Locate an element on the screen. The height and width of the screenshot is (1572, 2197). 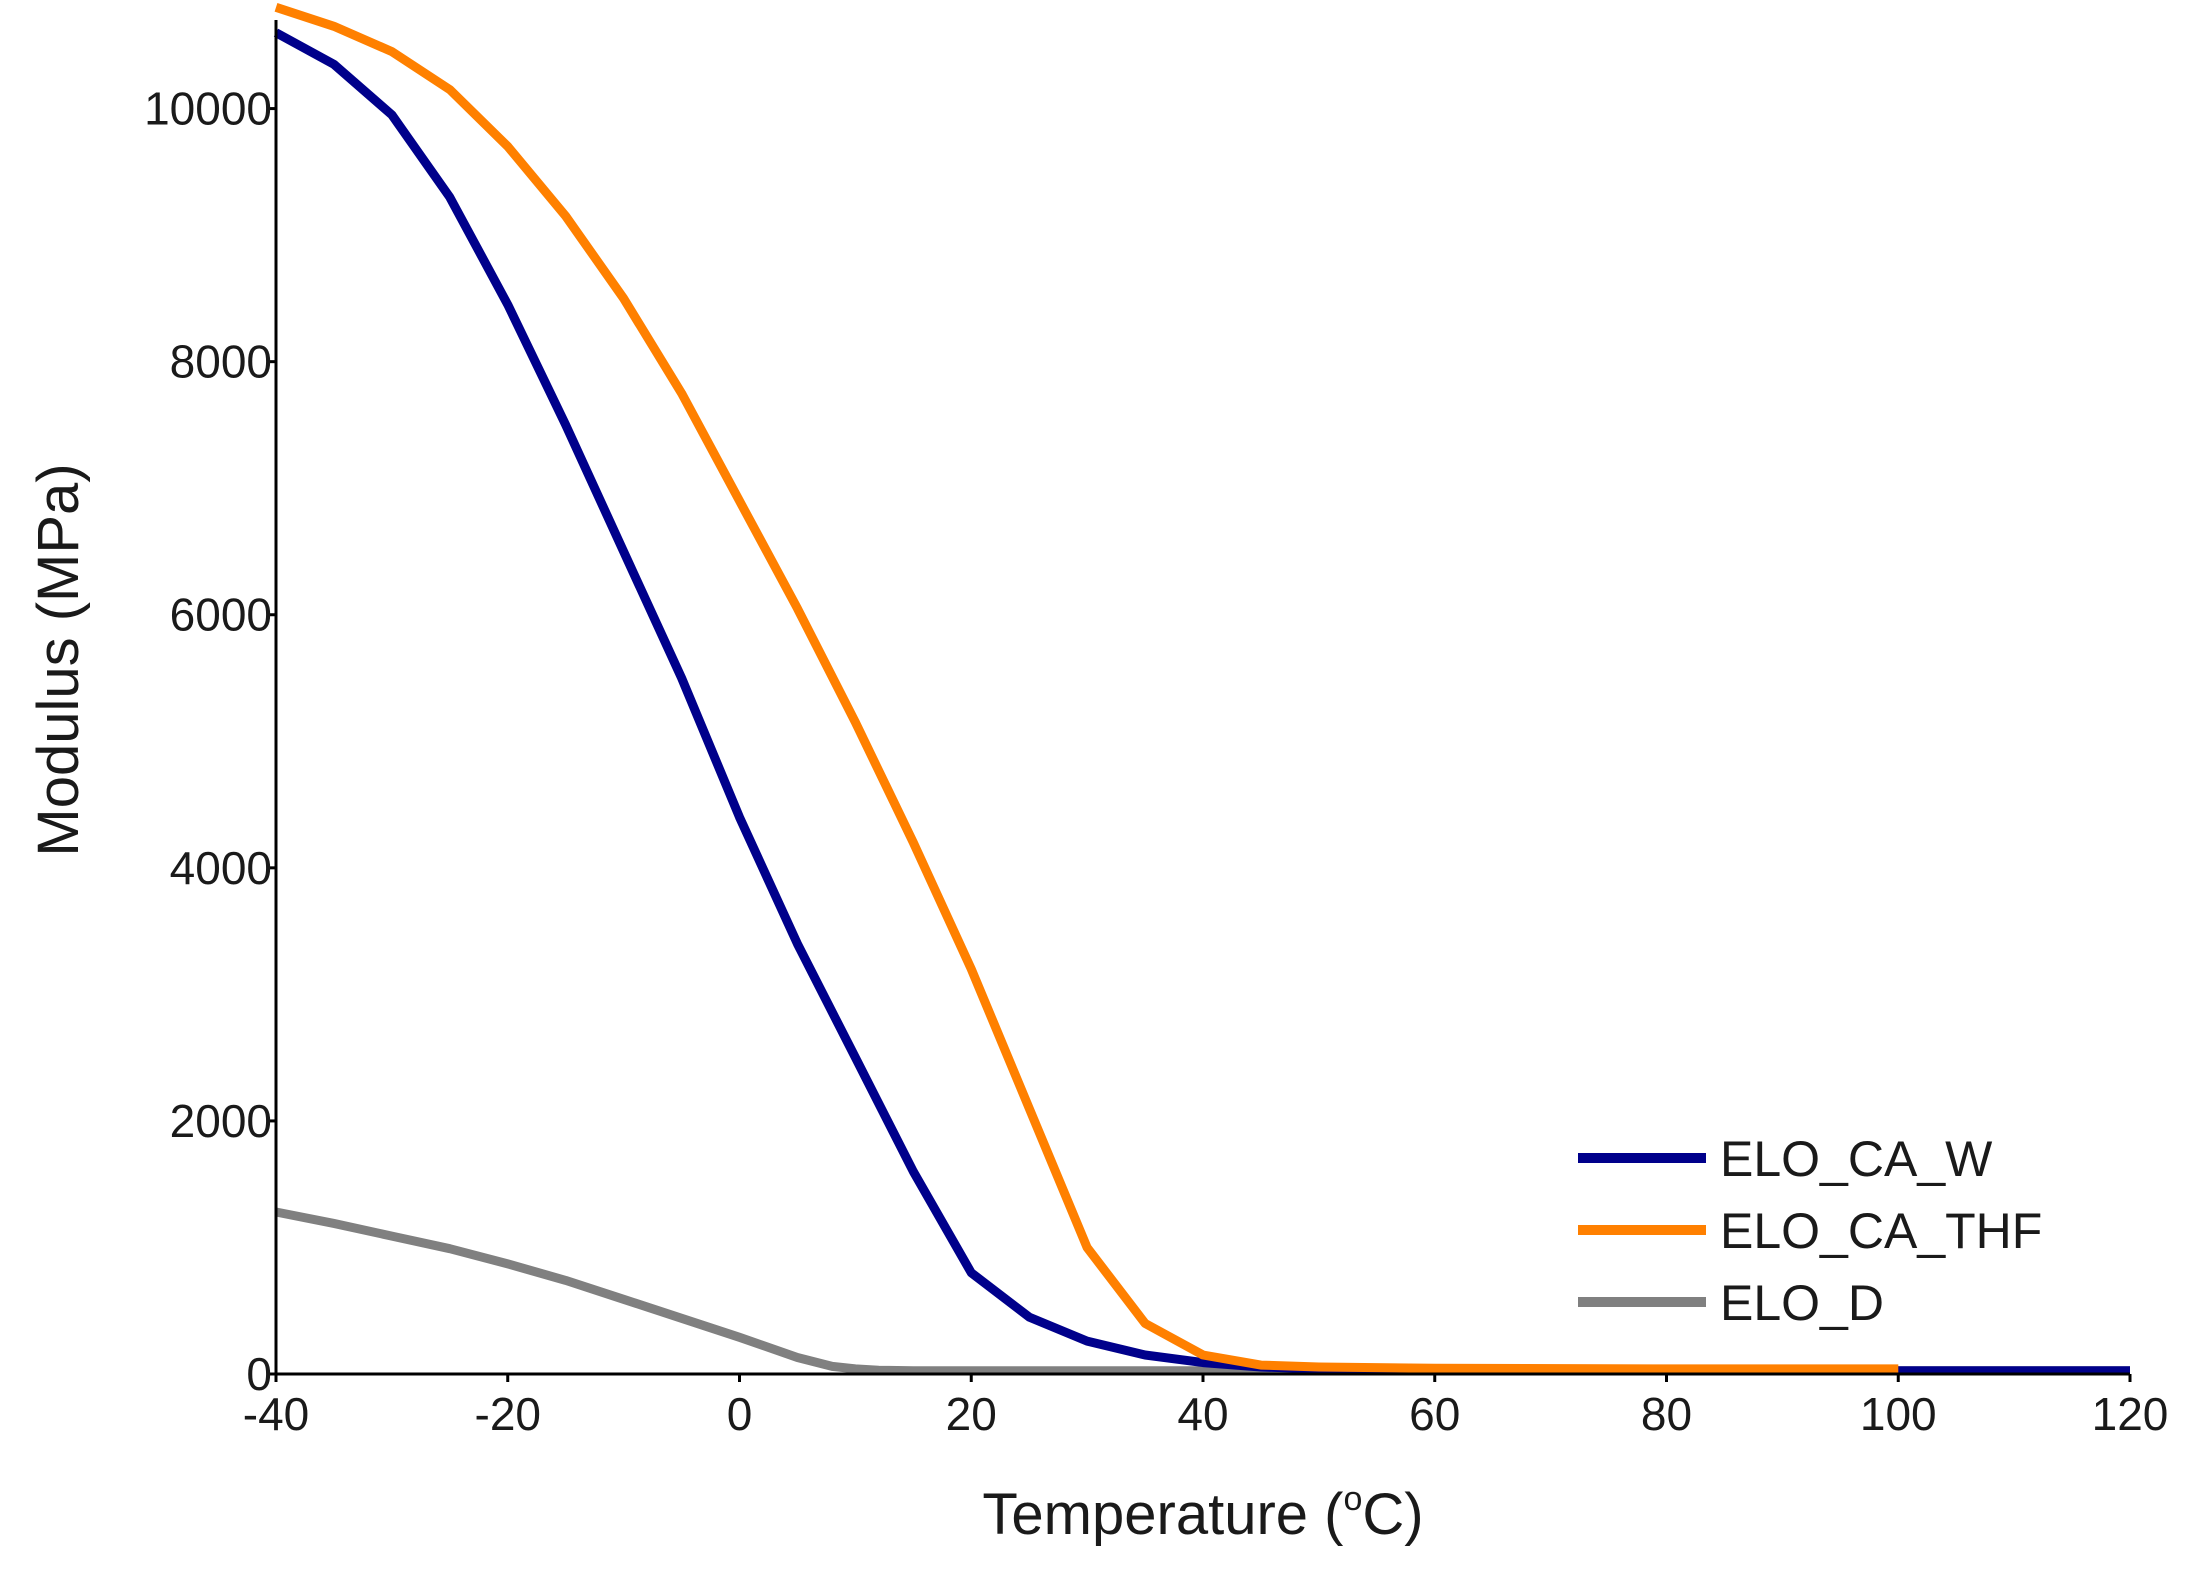
x-tick-label: 0 is located at coordinates (740, 1414).